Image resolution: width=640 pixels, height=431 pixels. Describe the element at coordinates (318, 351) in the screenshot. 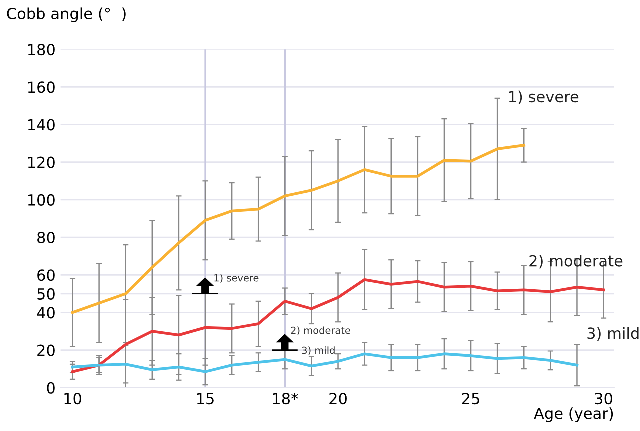

I see `annotation: 3) mild` at that location.